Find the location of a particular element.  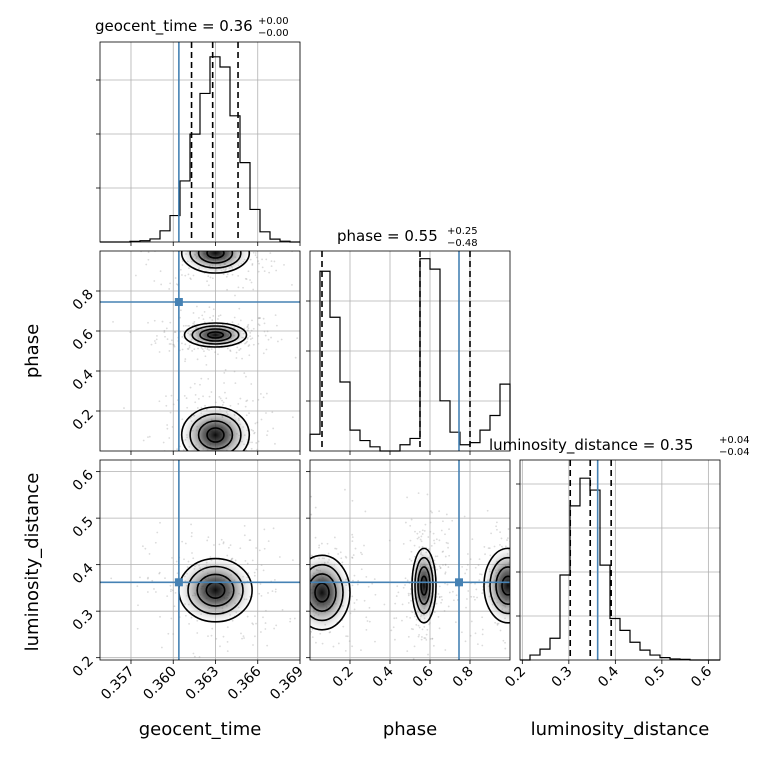

title-geocent-time-plus: +0.00 is located at coordinates (273, 21).